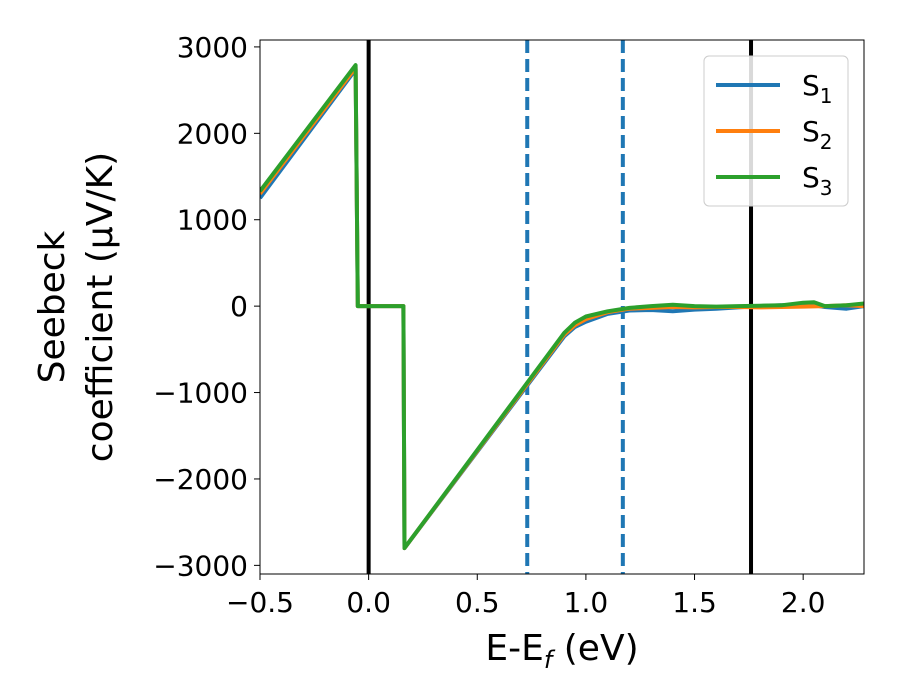 This screenshot has width=900, height=700. Describe the element at coordinates (206, 306) in the screenshot. I see `y-axis-ticks: −3000 −2000 −1000 0 1000 2000 3000` at that location.